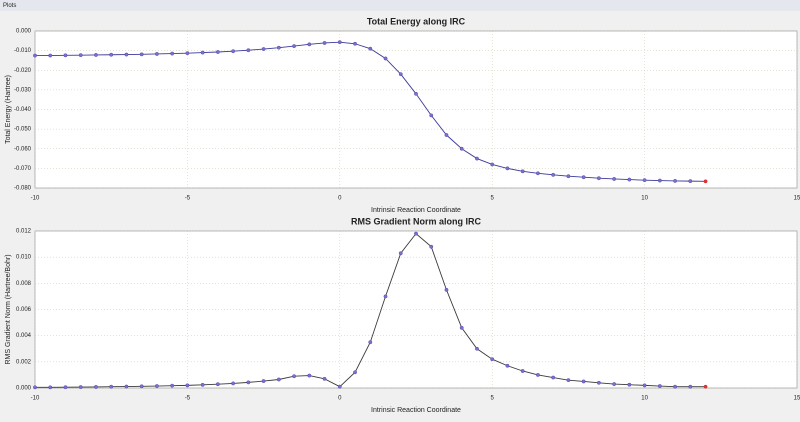 This screenshot has width=800, height=422. Describe the element at coordinates (416, 21) in the screenshot. I see `chart-title: Total Energy along IRC` at that location.